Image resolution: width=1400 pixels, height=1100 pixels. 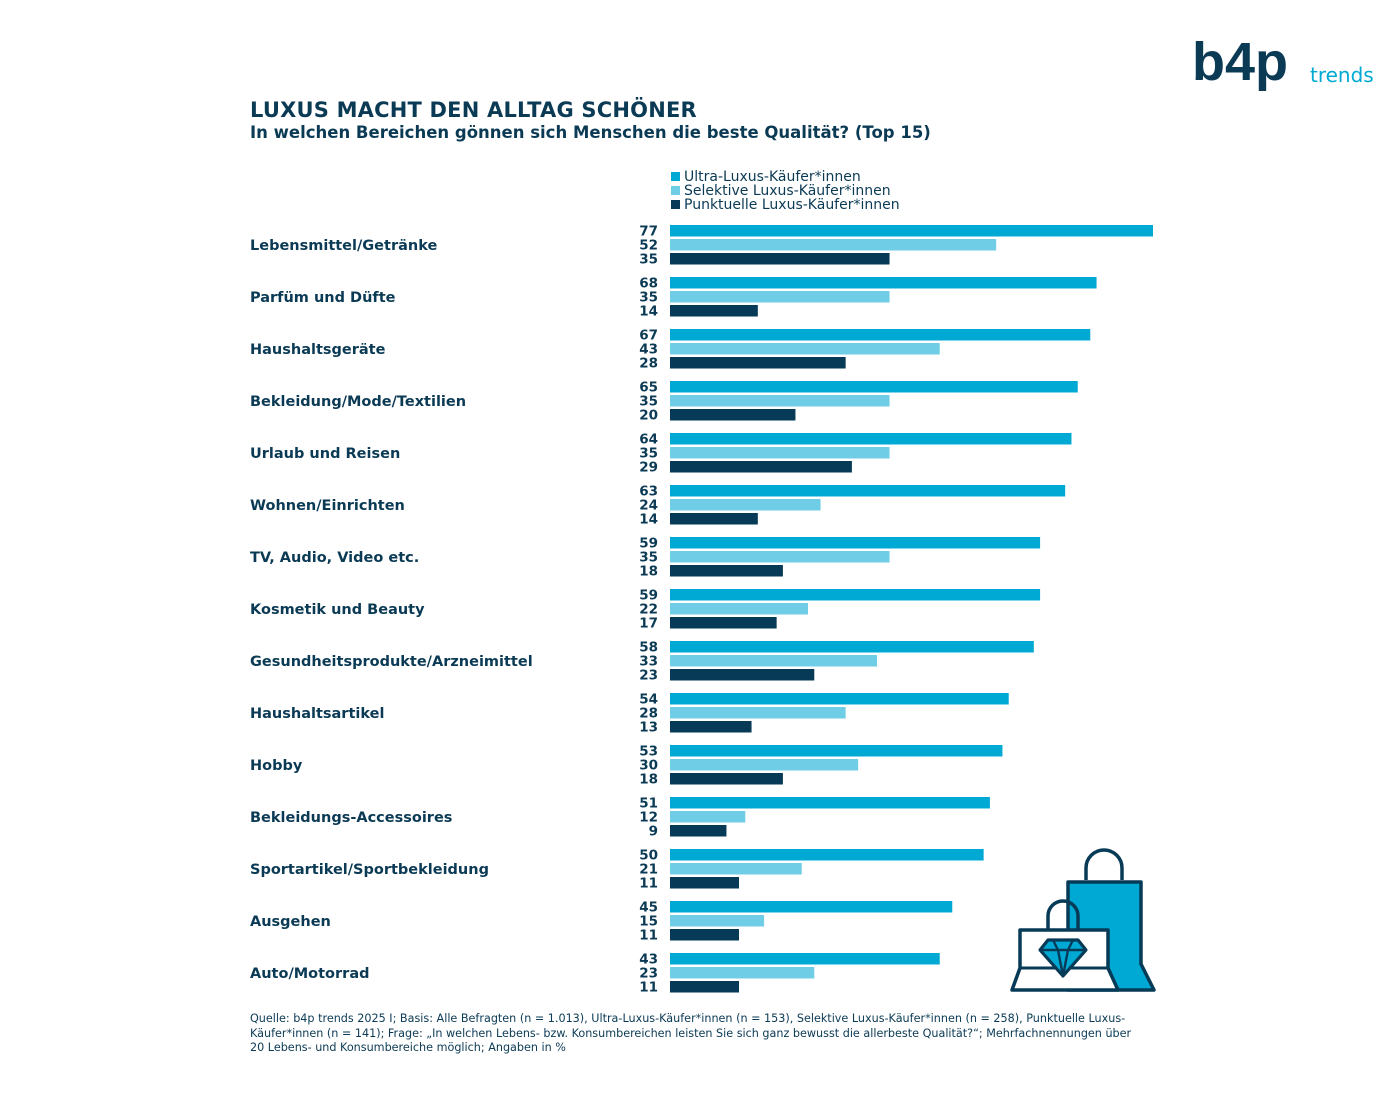 I want to click on value-label: 53, so click(x=648, y=752).